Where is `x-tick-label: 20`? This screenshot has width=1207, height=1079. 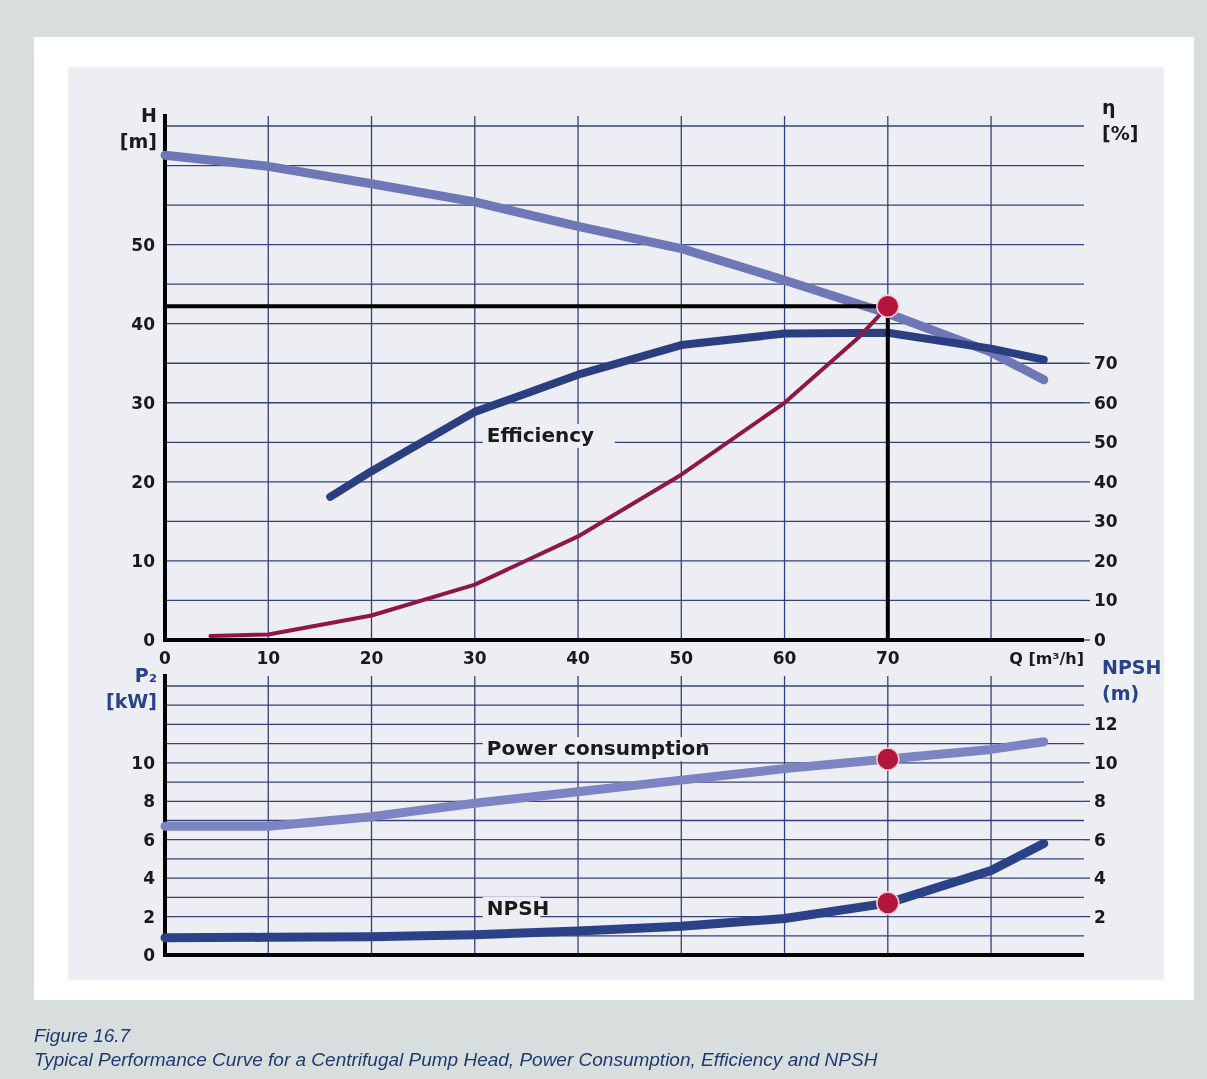
x-tick-label: 20 is located at coordinates (371, 658).